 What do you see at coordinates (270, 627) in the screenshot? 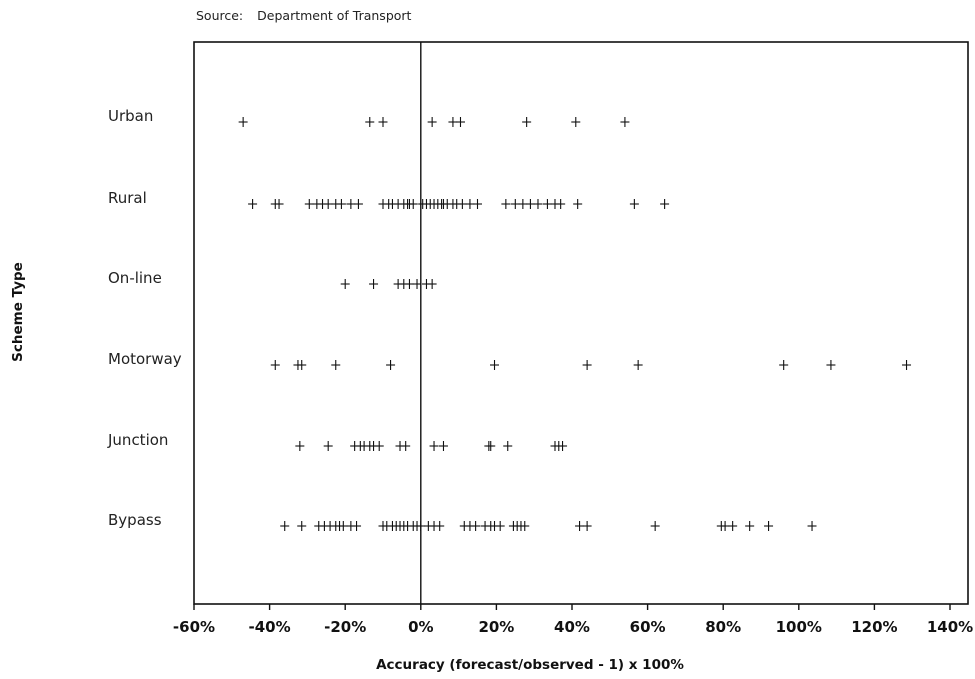
I see `x-tick-label: -40%` at bounding box center [270, 627].